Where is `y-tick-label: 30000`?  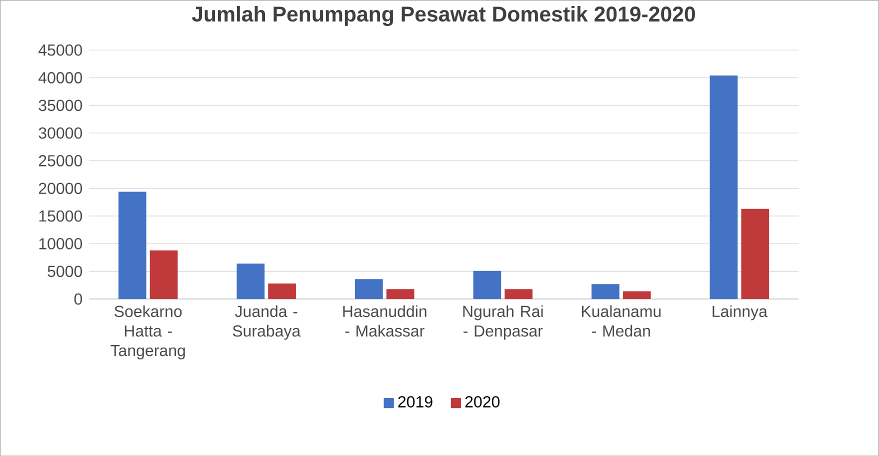 y-tick-label: 30000 is located at coordinates (60, 133).